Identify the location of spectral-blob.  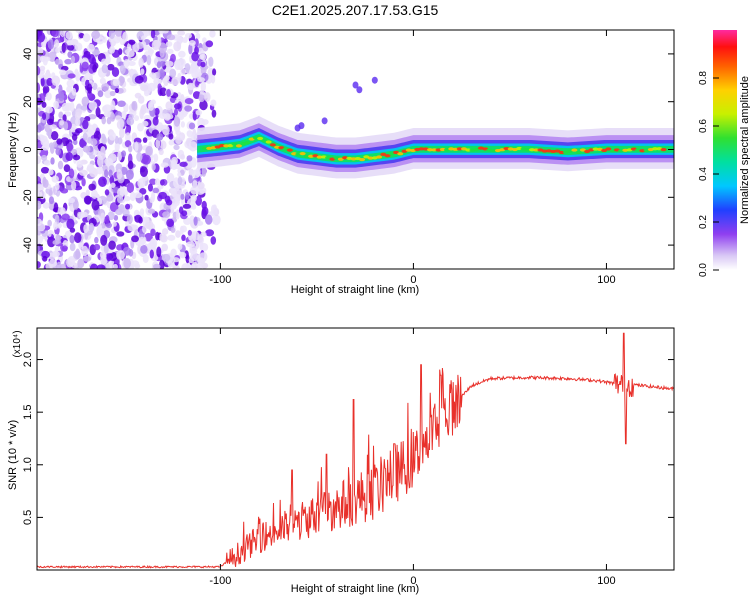
(374, 80).